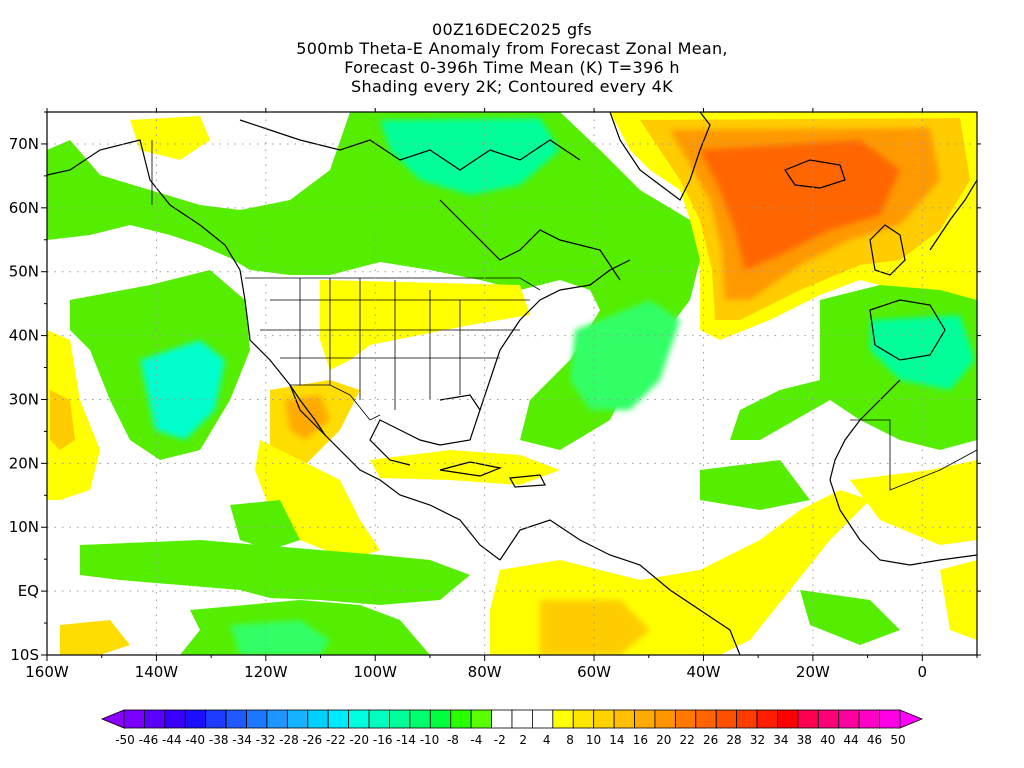 The width and height of the screenshot is (1024, 768). I want to click on x-tick-label: 60W, so click(594, 672).